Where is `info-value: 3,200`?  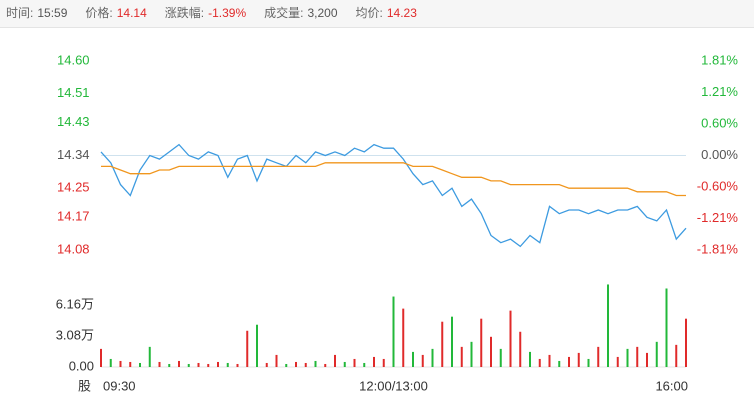 info-value: 3,200 is located at coordinates (322, 13).